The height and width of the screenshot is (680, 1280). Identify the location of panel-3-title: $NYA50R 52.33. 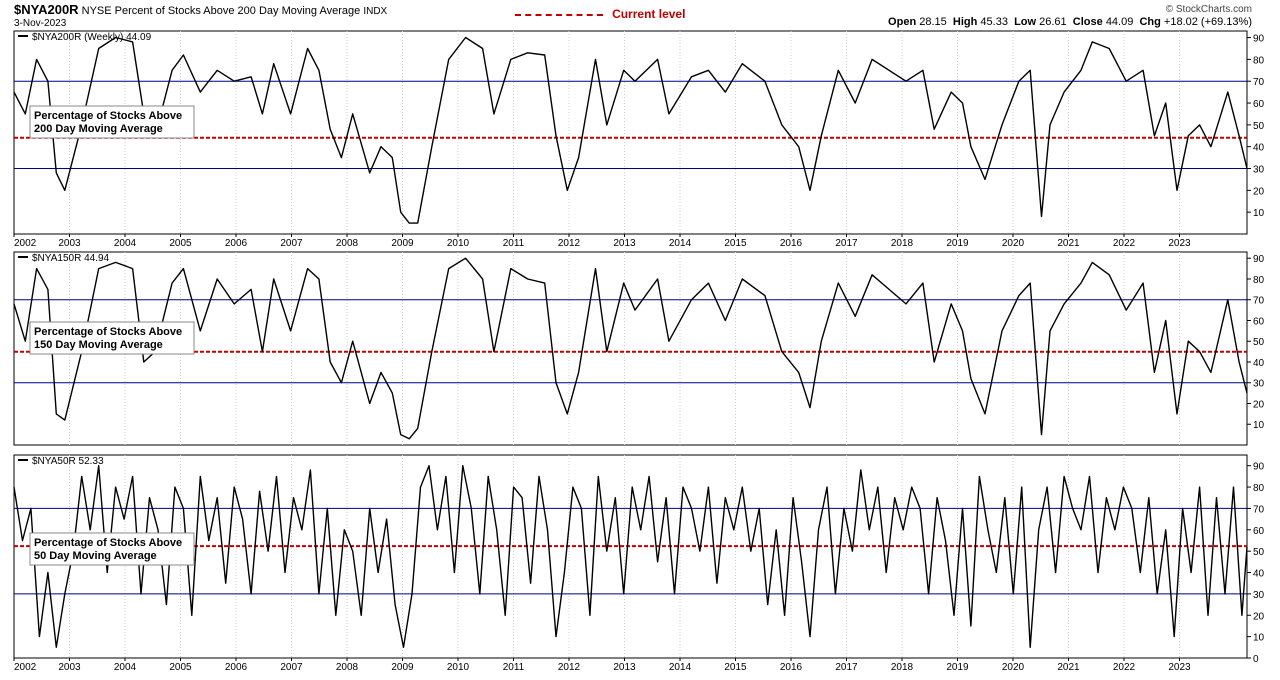
(68, 461).